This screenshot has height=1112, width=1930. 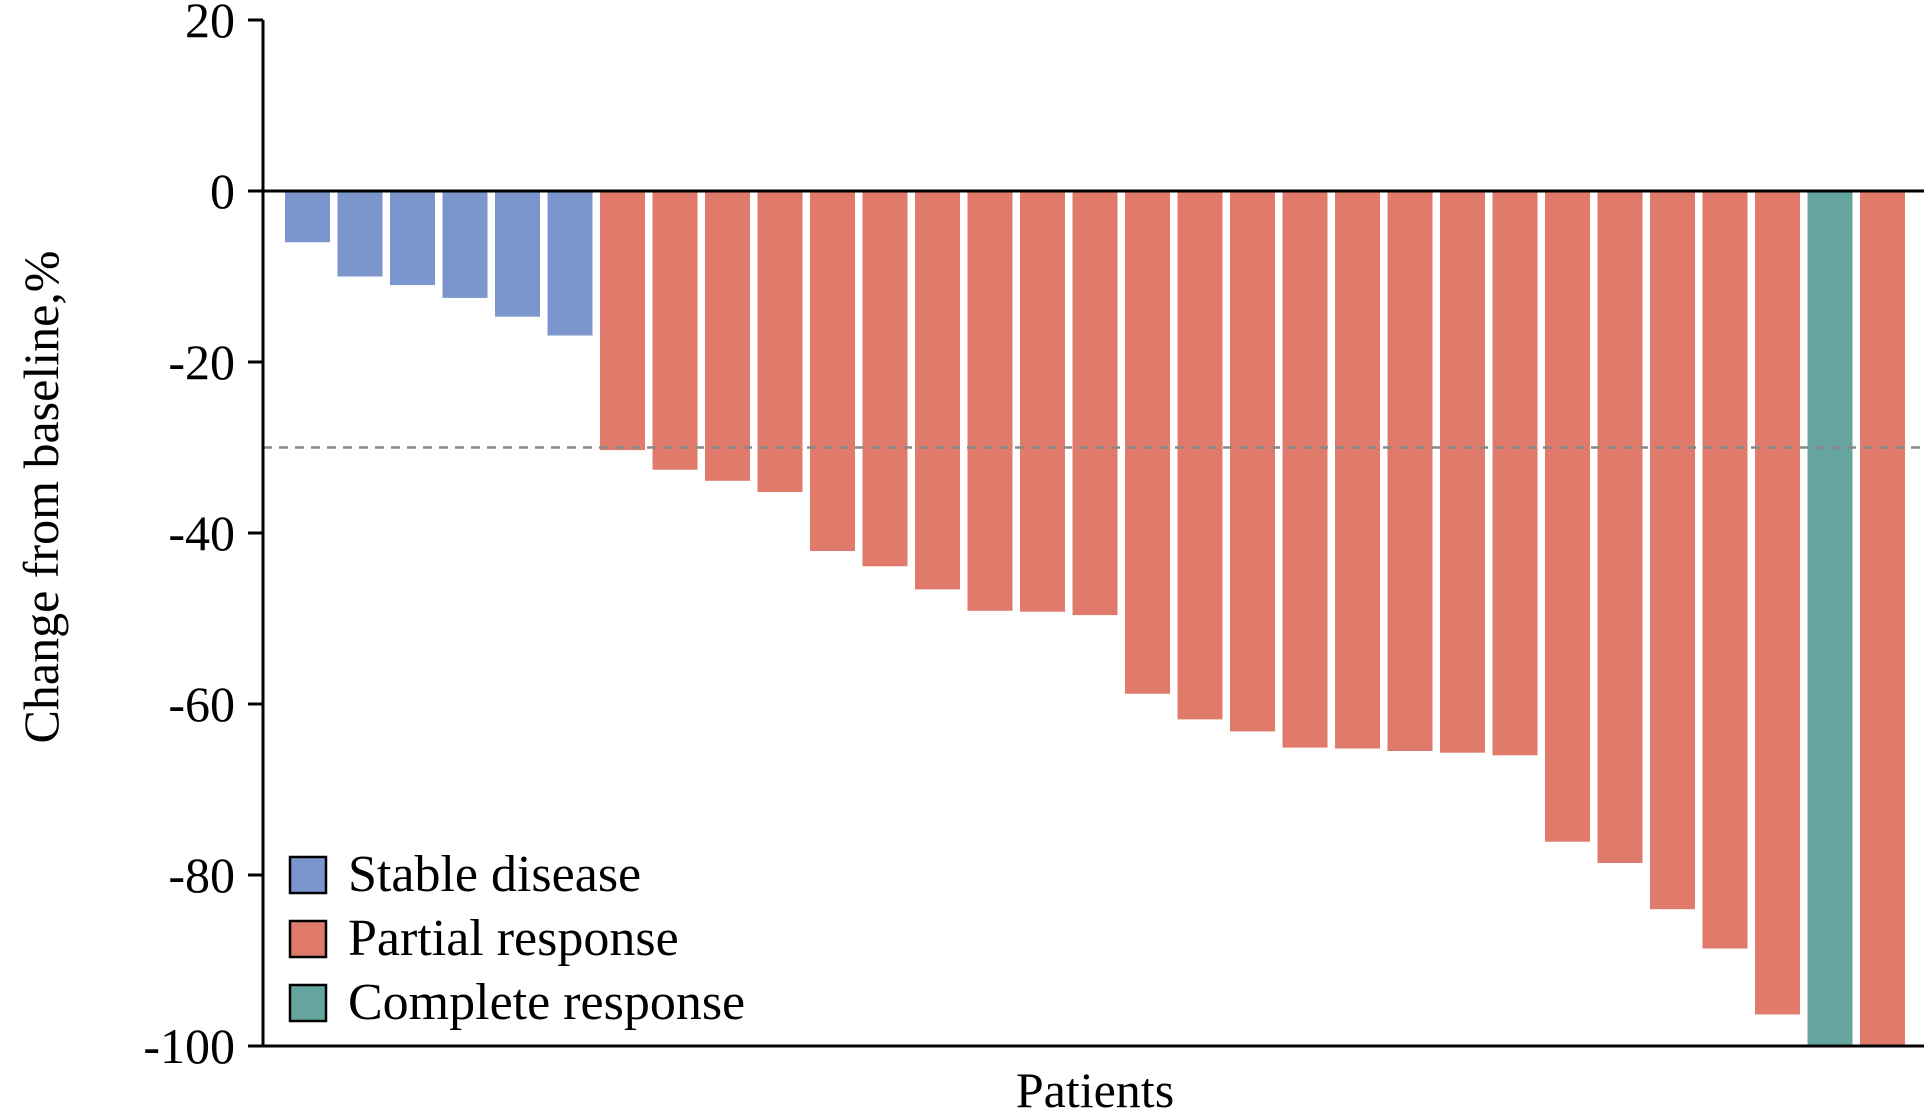 I want to click on y-axis-title: Change from baseline,%, so click(x=41, y=497).